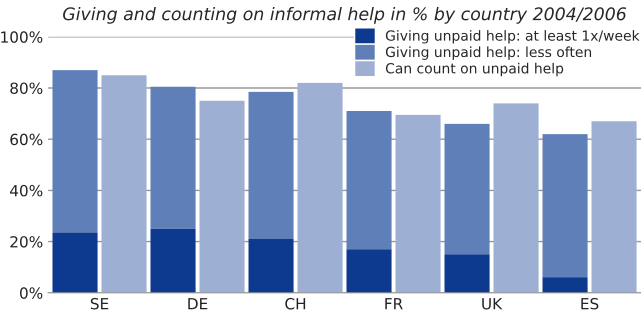  Describe the element at coordinates (21, 37) in the screenshot. I see `y-tick-label: 100%` at that location.